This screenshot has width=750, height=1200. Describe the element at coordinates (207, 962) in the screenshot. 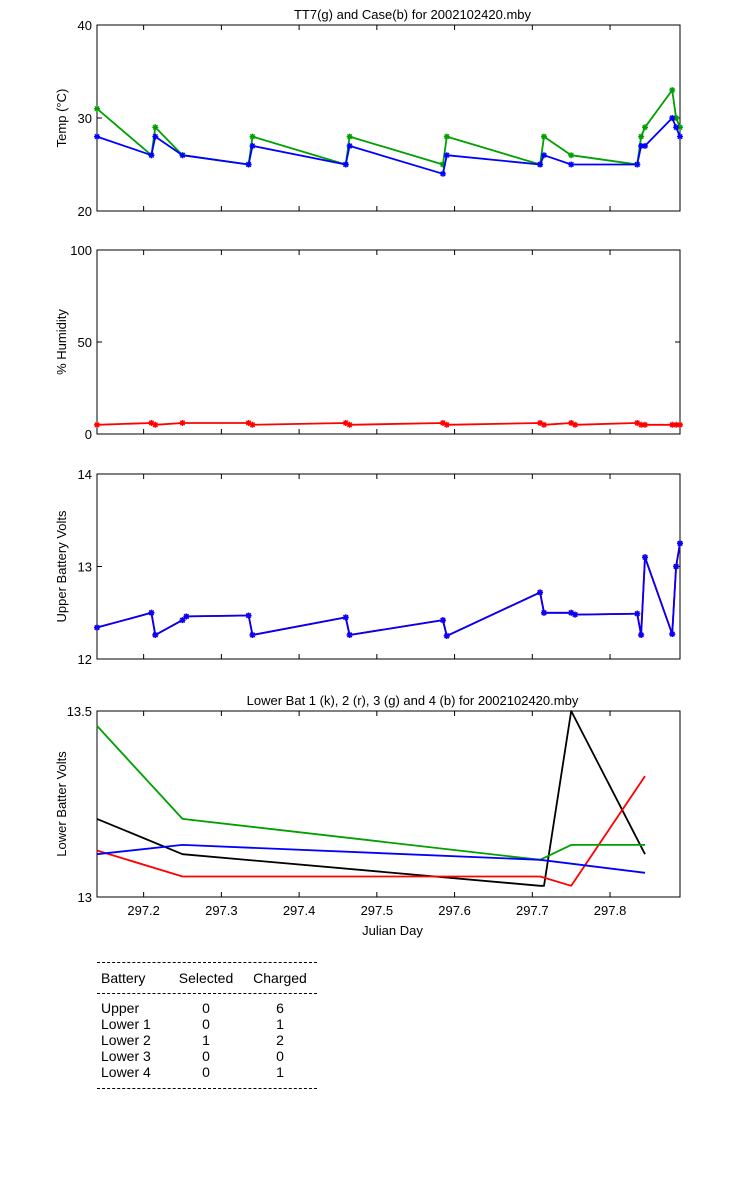

I see `table-top-rule` at that location.